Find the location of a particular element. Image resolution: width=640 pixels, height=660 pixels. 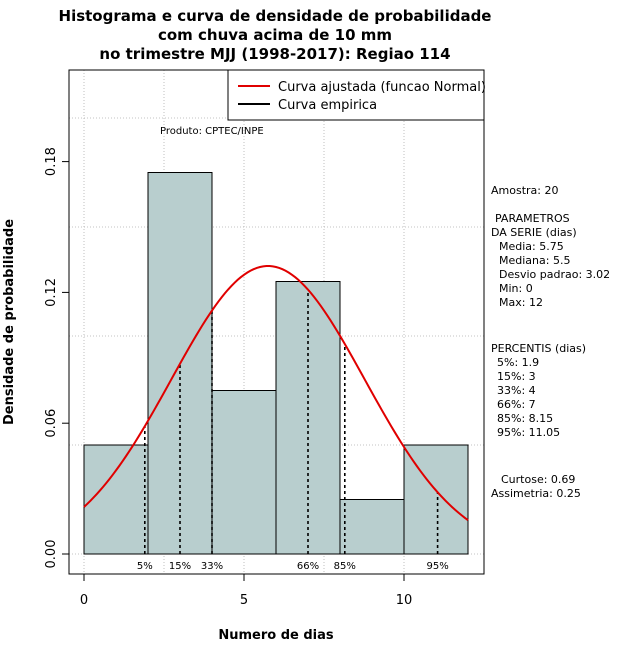

legend-entry-empirical: Curva empirica is located at coordinates (327, 105).